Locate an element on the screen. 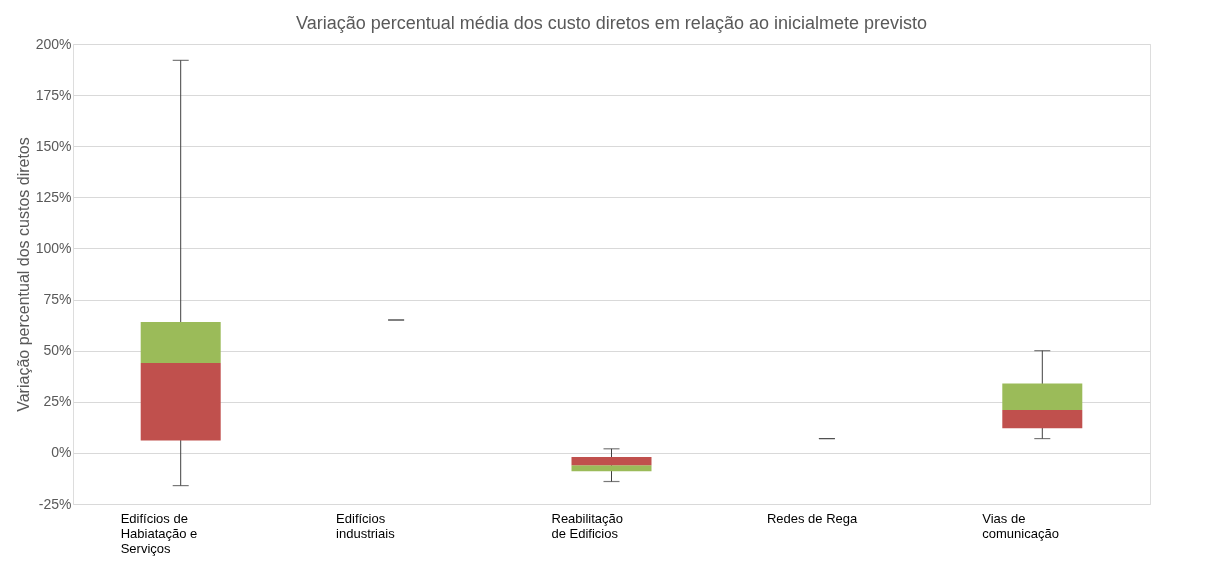 This screenshot has width=1209, height=583. y-tick-label: 75% is located at coordinates (57, 299).